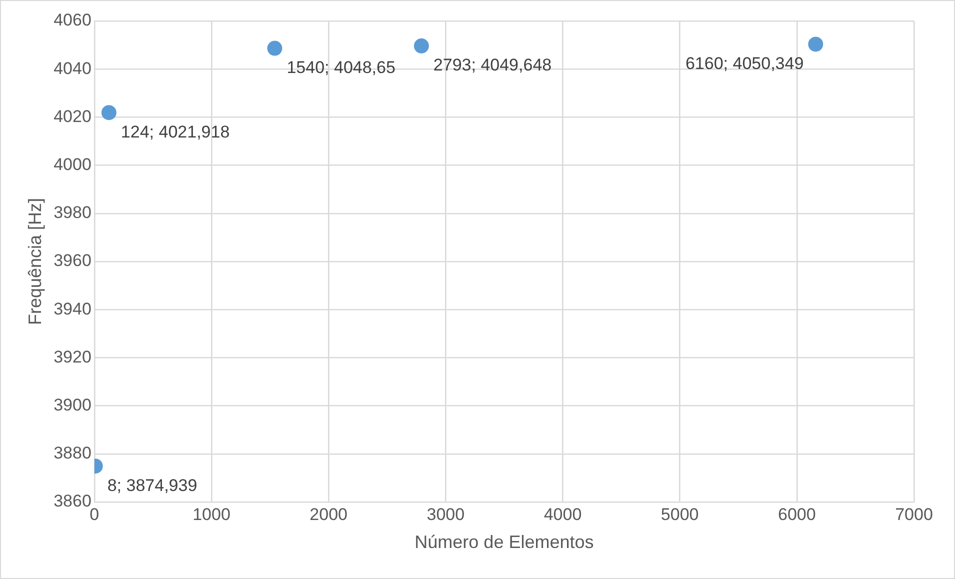 This screenshot has height=579, width=955. Describe the element at coordinates (914, 514) in the screenshot. I see `x-tick-label: 7000` at that location.